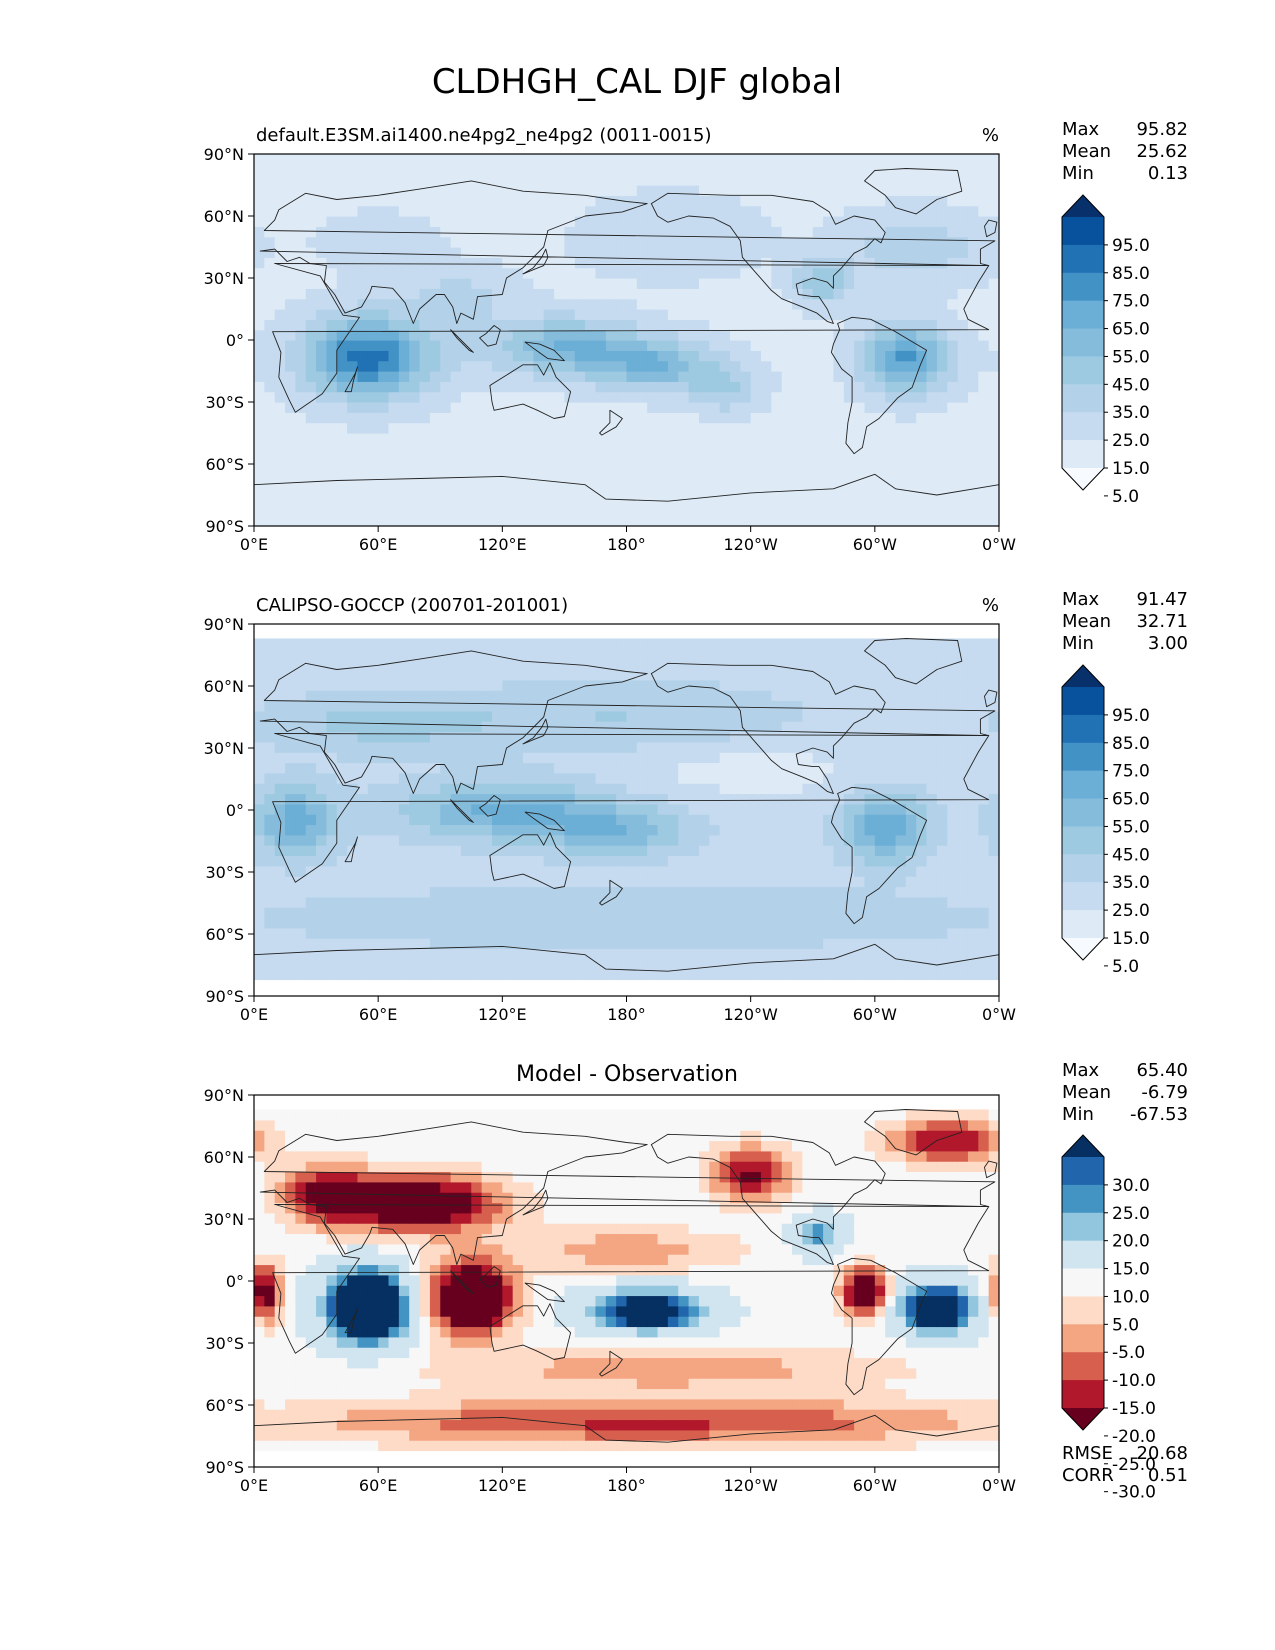  Describe the element at coordinates (1105, 350) in the screenshot. I see `model-colorbar: 95.085.075.065.055.045.035.025.015.05.0` at that location.